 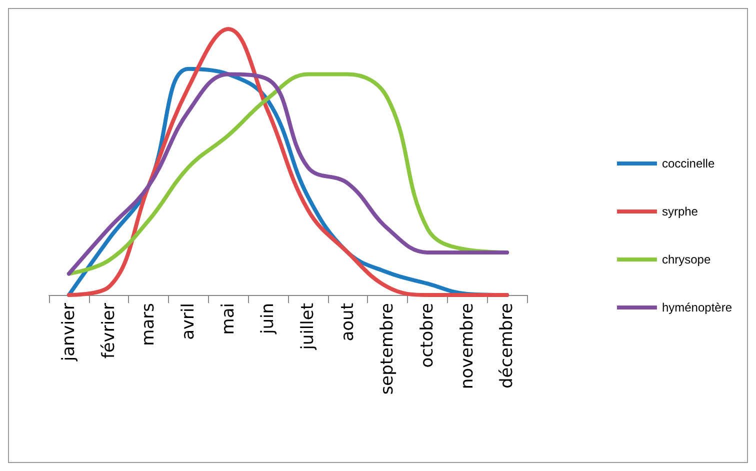 I want to click on x-tick-label: mars, so click(x=148, y=324).